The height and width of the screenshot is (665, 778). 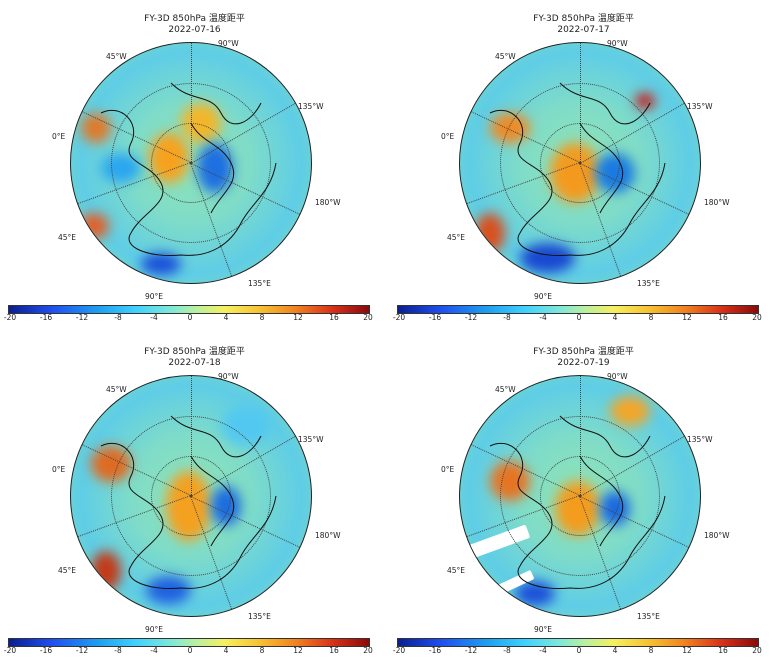 I want to click on panel-date: 2022-07-17, so click(x=583, y=30).